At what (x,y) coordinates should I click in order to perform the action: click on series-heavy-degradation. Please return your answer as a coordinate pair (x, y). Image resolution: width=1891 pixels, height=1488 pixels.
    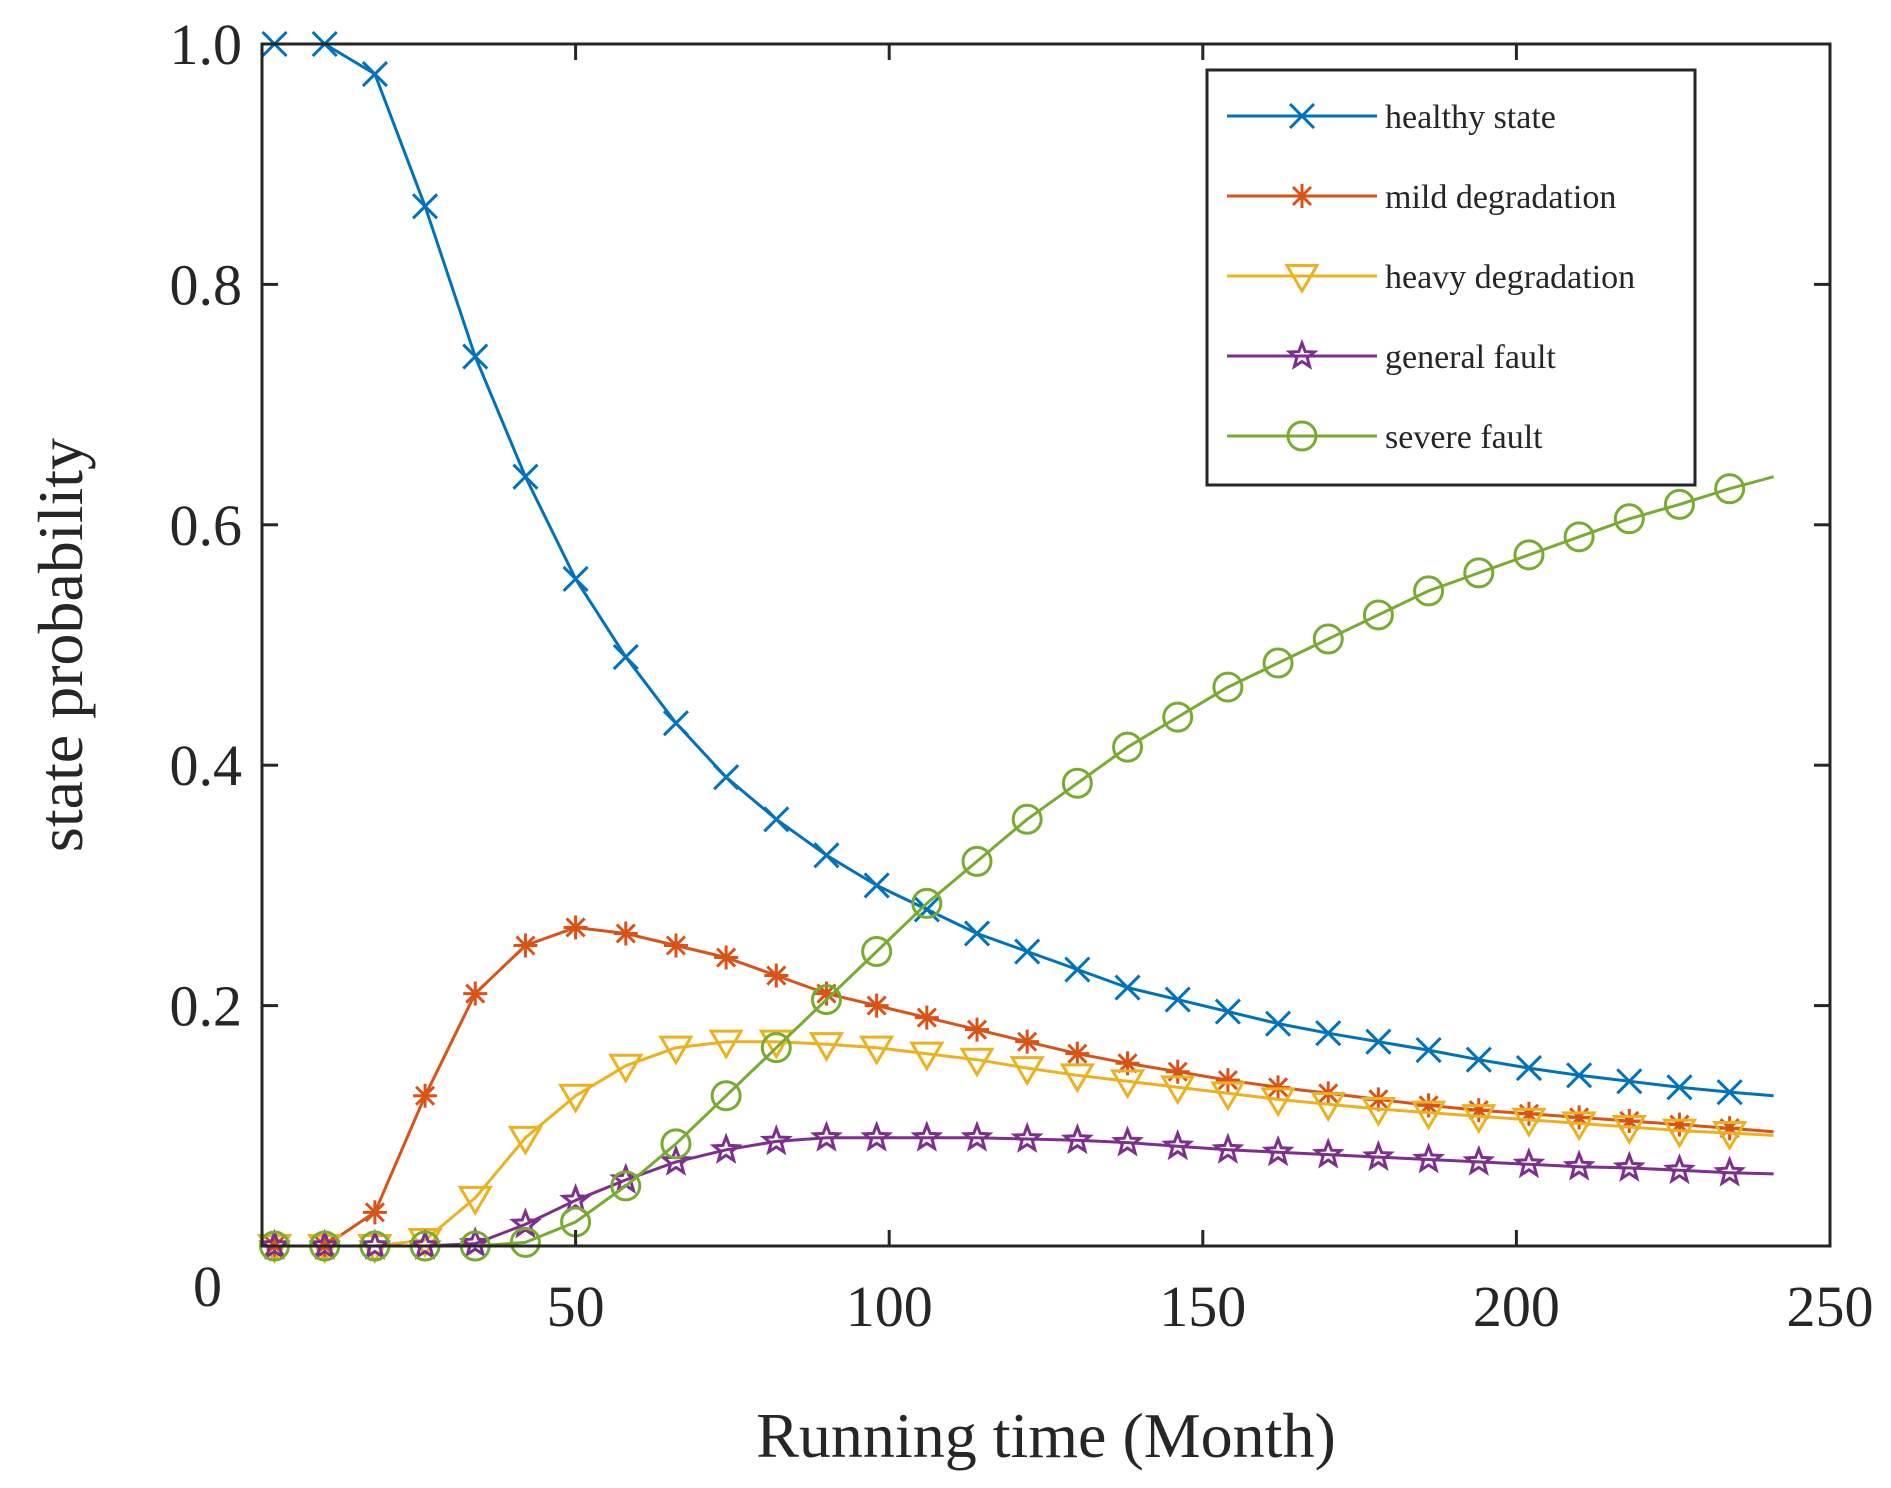
    Looking at the image, I should click on (1015, 1146).